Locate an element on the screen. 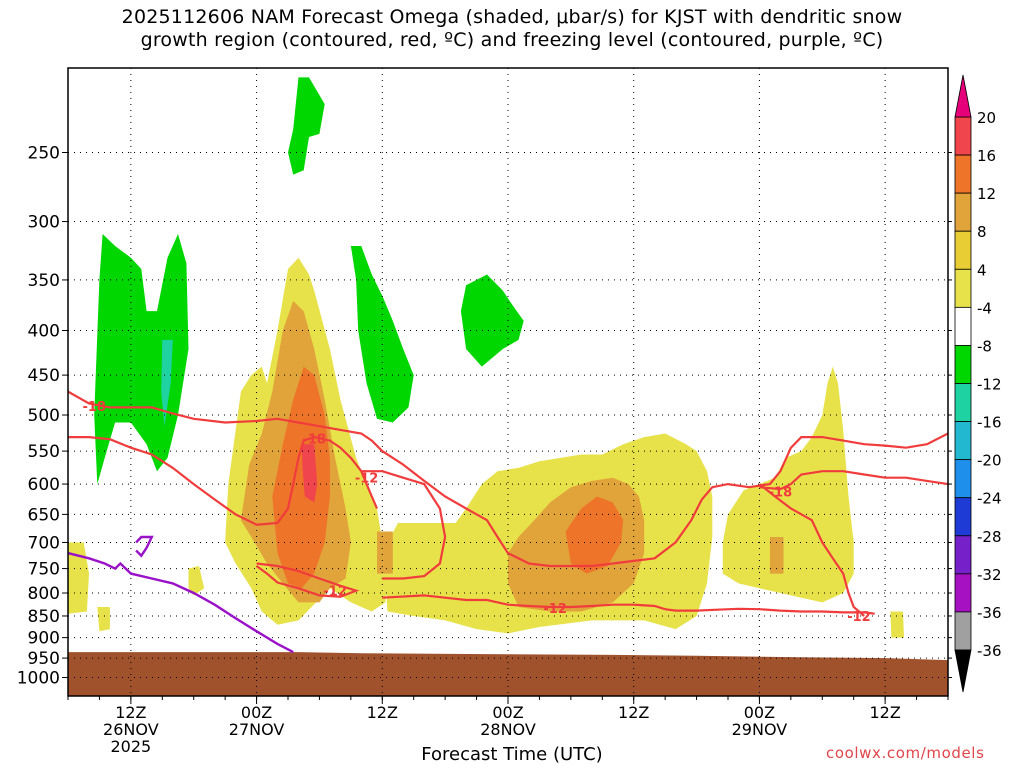  colorbar-label-6: -8 is located at coordinates (984, 346).